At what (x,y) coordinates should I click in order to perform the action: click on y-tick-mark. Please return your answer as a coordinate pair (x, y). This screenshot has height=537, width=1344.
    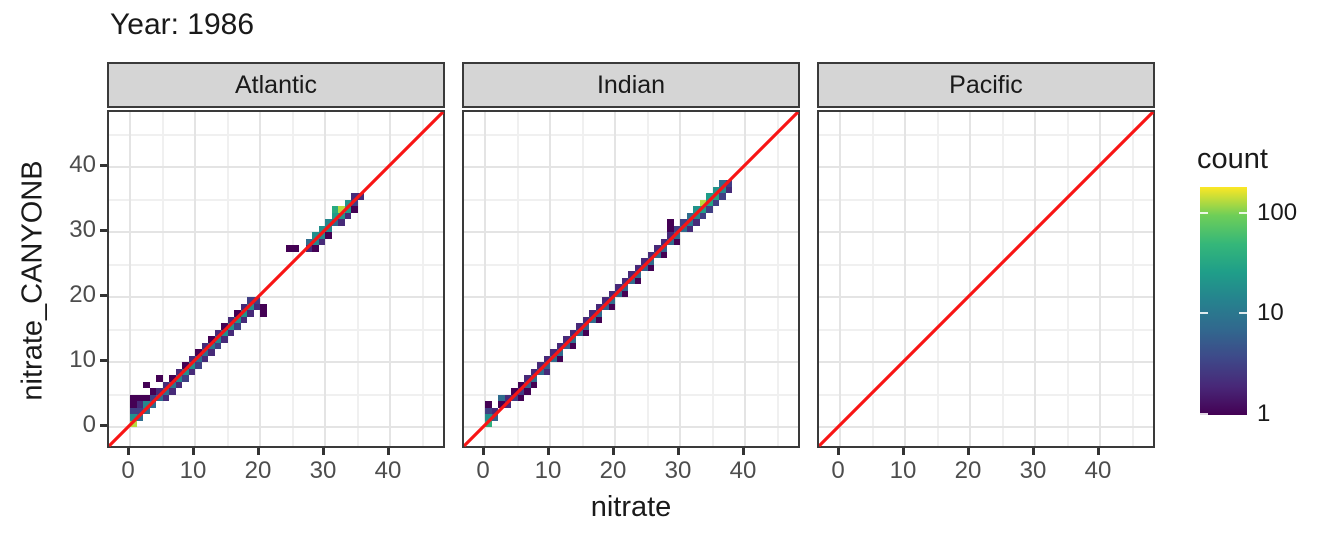
    Looking at the image, I should click on (103, 165).